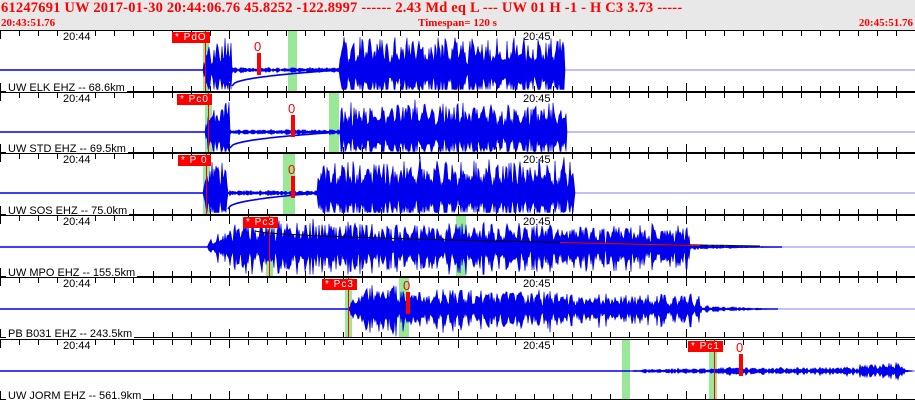 The height and width of the screenshot is (400, 915). Describe the element at coordinates (191, 37) in the screenshot. I see `pick-label: * PdO` at that location.